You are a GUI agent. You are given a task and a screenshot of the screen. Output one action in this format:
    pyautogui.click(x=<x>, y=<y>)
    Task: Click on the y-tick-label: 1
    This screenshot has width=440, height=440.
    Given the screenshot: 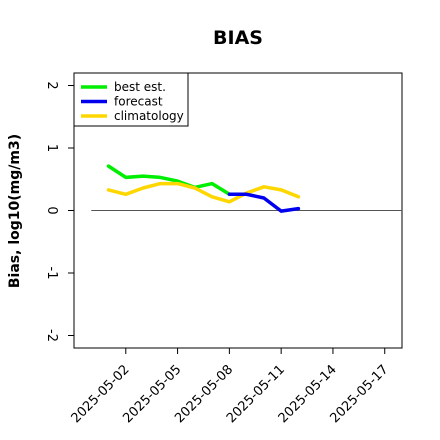 What is the action you would take?
    pyautogui.click(x=51, y=148)
    